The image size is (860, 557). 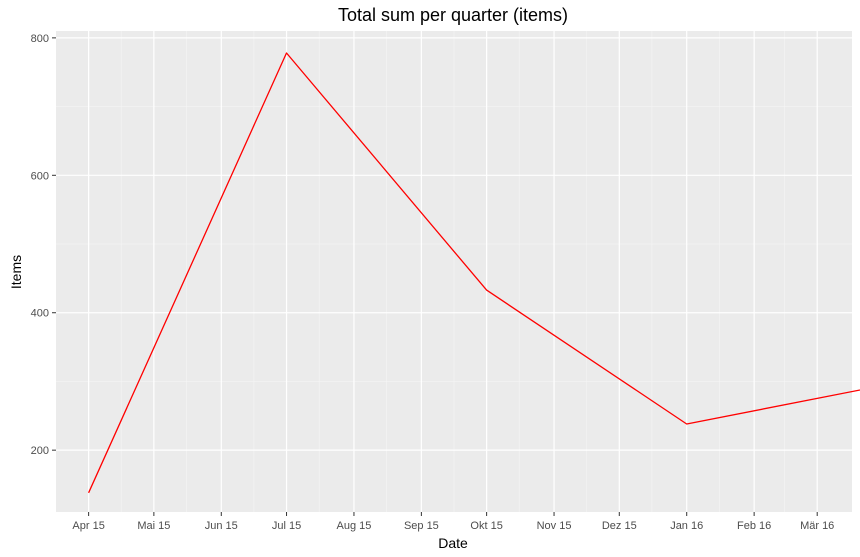 What do you see at coordinates (88, 526) in the screenshot?
I see `x-tick-label: Apr 15` at bounding box center [88, 526].